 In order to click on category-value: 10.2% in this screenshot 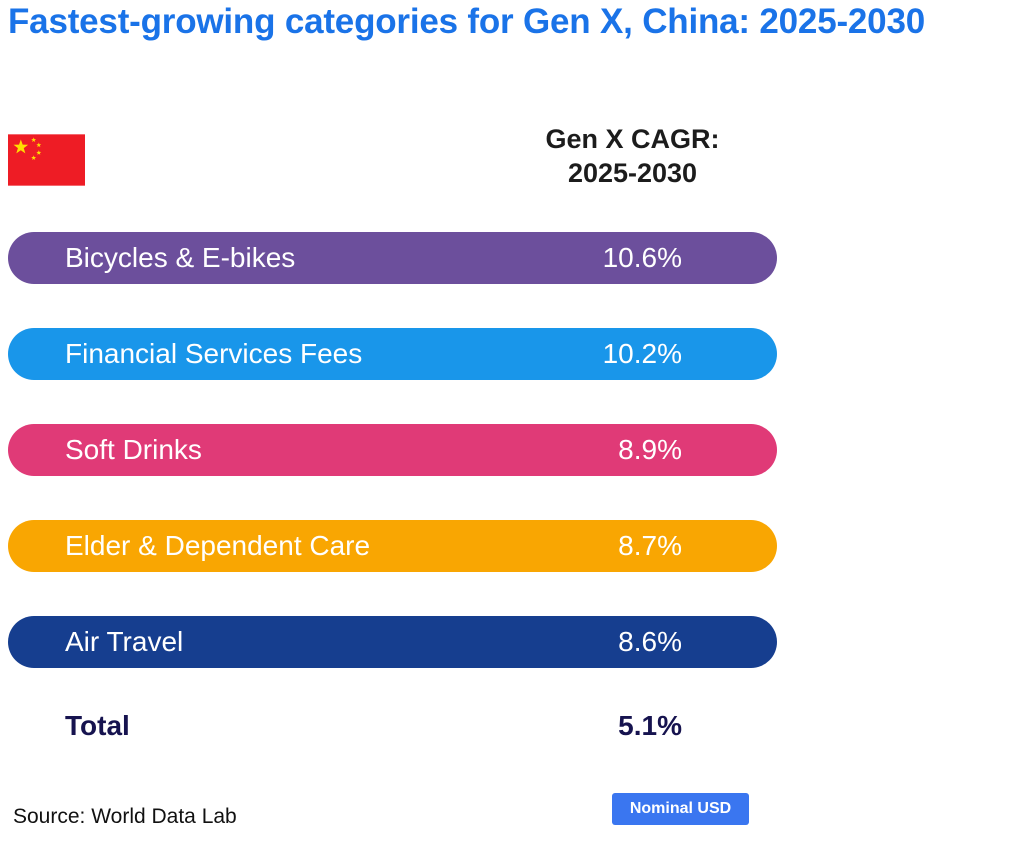, I will do `click(642, 353)`.